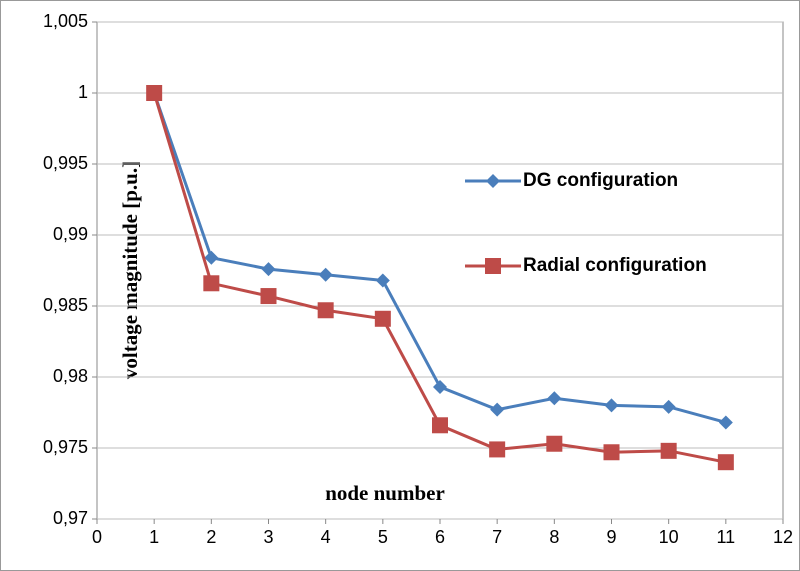  What do you see at coordinates (97, 537) in the screenshot?
I see `x-tick-label: 0` at bounding box center [97, 537].